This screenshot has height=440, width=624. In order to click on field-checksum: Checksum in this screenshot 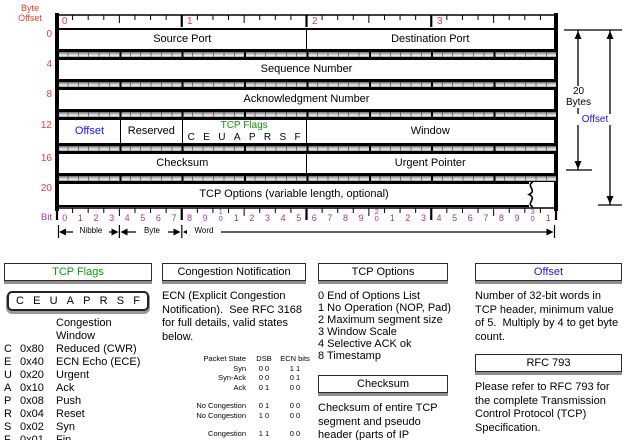, I will do `click(183, 163)`.